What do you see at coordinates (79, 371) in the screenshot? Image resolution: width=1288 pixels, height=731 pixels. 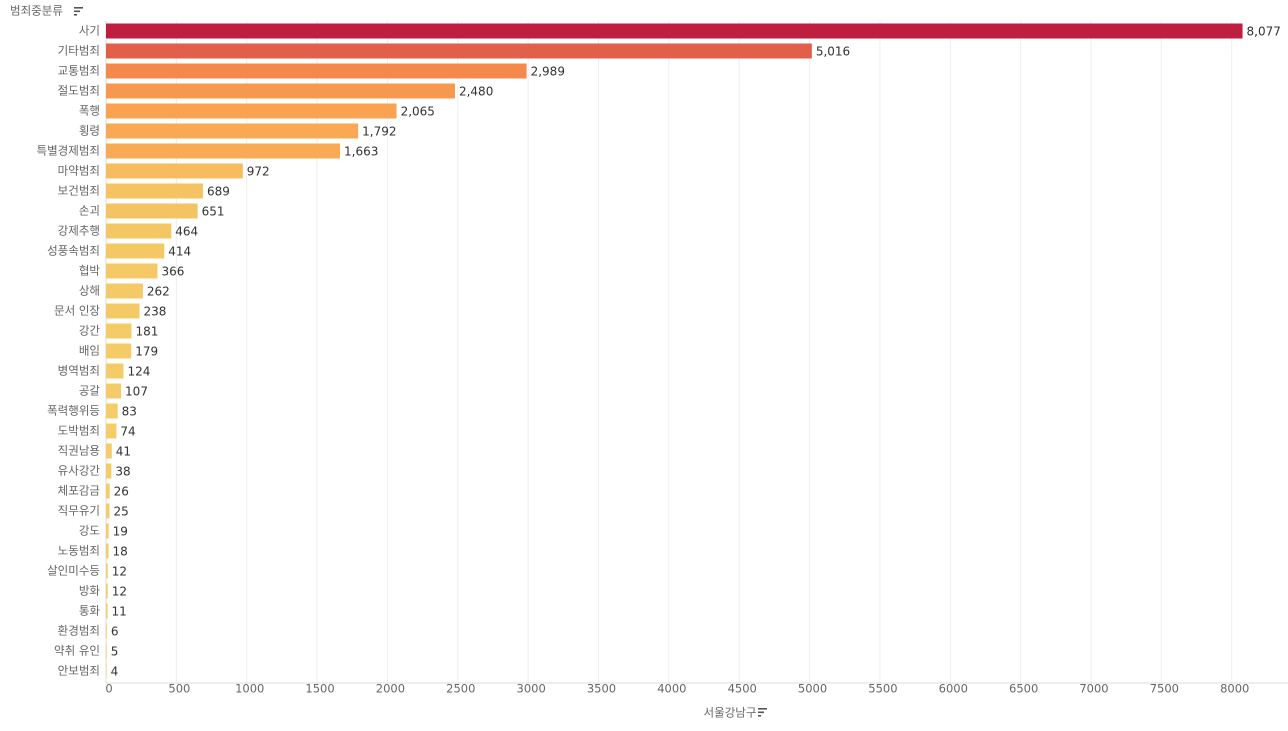 I see `y-tick-label: 병역범죄` at bounding box center [79, 371].